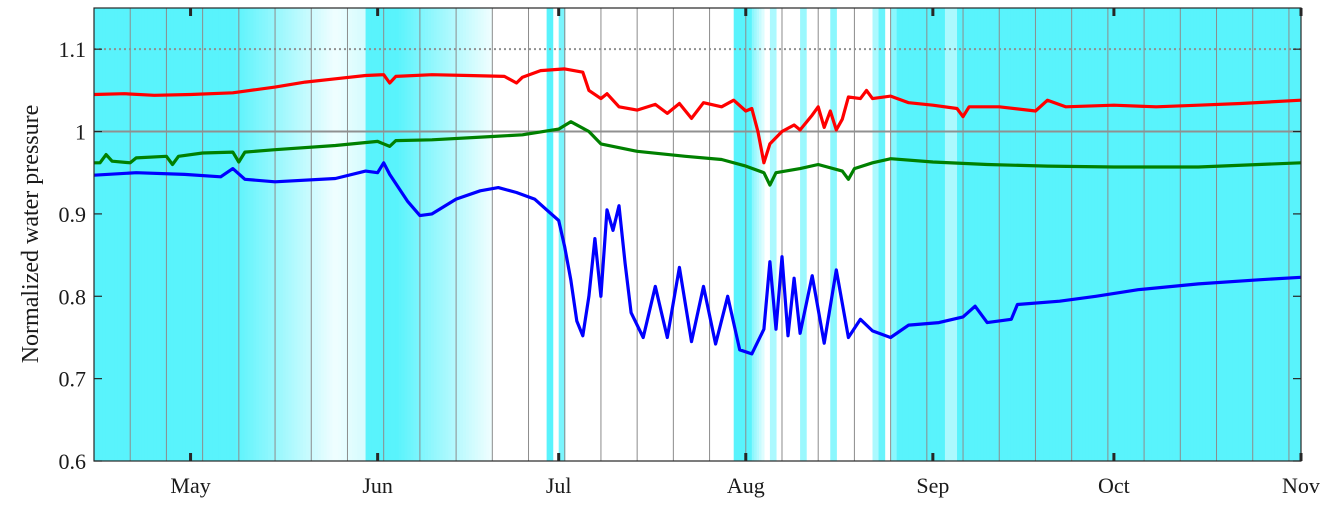 The width and height of the screenshot is (1337, 512). Describe the element at coordinates (377, 485) in the screenshot. I see `x-tick-label: Jun` at that location.